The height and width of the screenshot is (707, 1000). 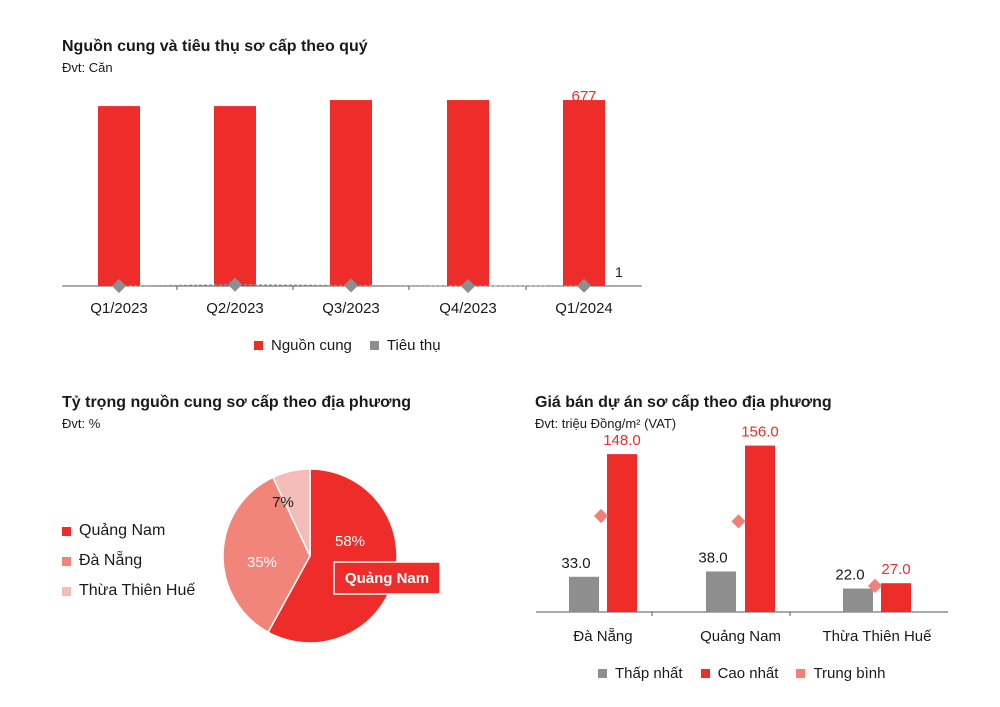 I want to click on legend-label-min: Thấp nhất, so click(x=649, y=673).